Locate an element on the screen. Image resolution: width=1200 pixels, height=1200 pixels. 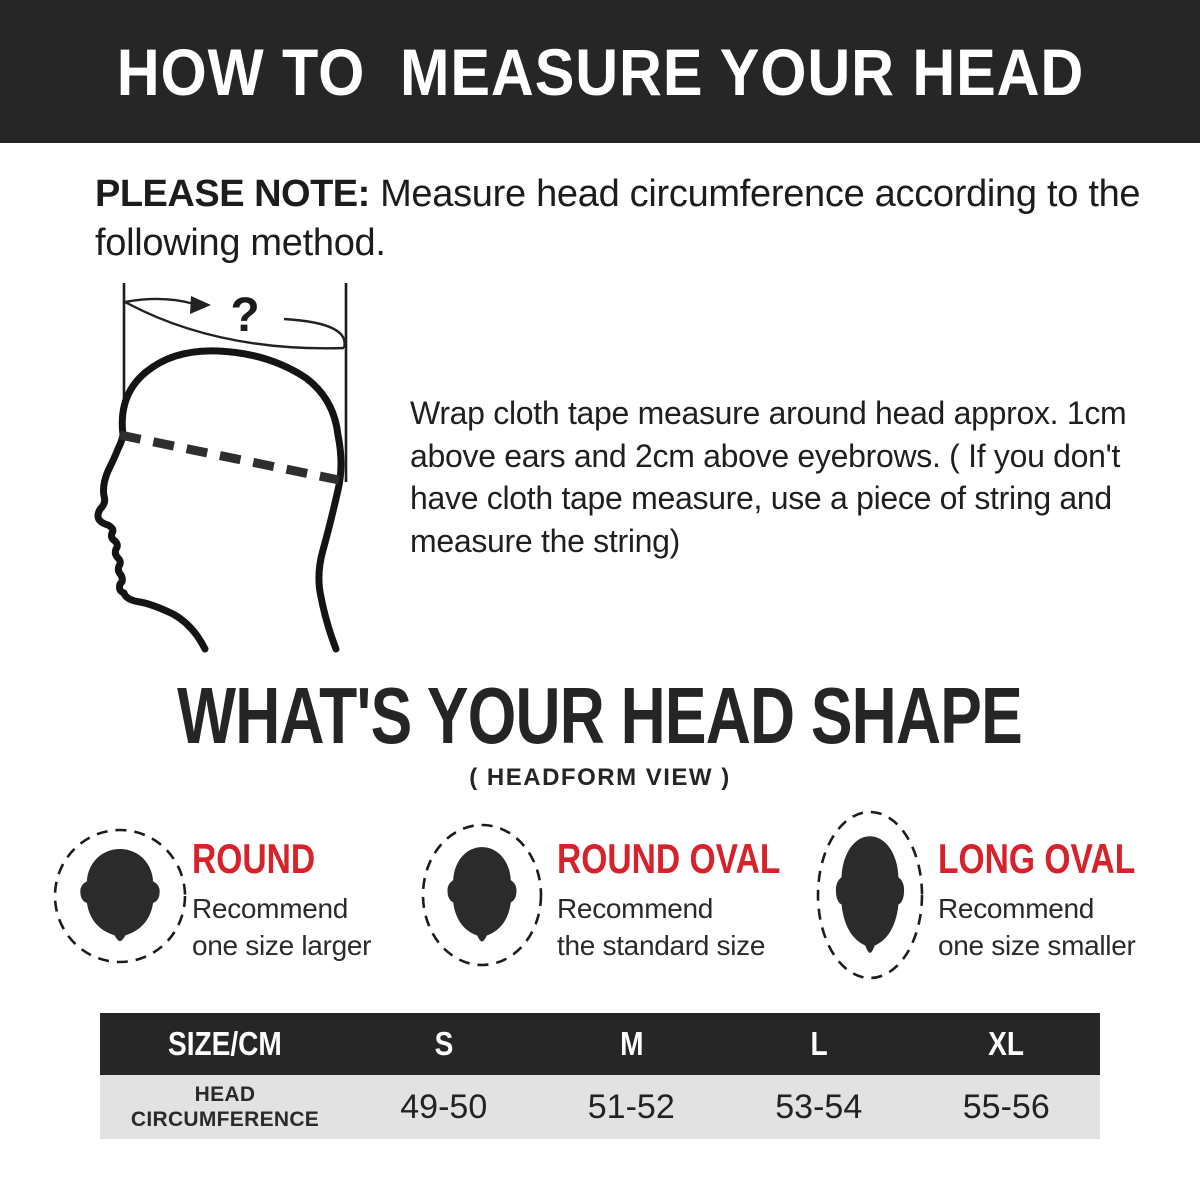
head-profile-svg: ? is located at coordinates (221, 468).